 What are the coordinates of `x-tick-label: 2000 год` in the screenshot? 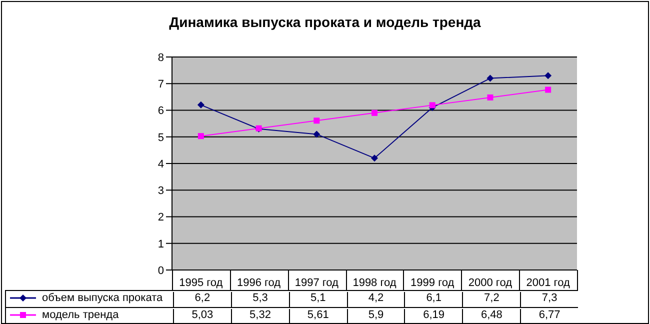 It's located at (490, 282).